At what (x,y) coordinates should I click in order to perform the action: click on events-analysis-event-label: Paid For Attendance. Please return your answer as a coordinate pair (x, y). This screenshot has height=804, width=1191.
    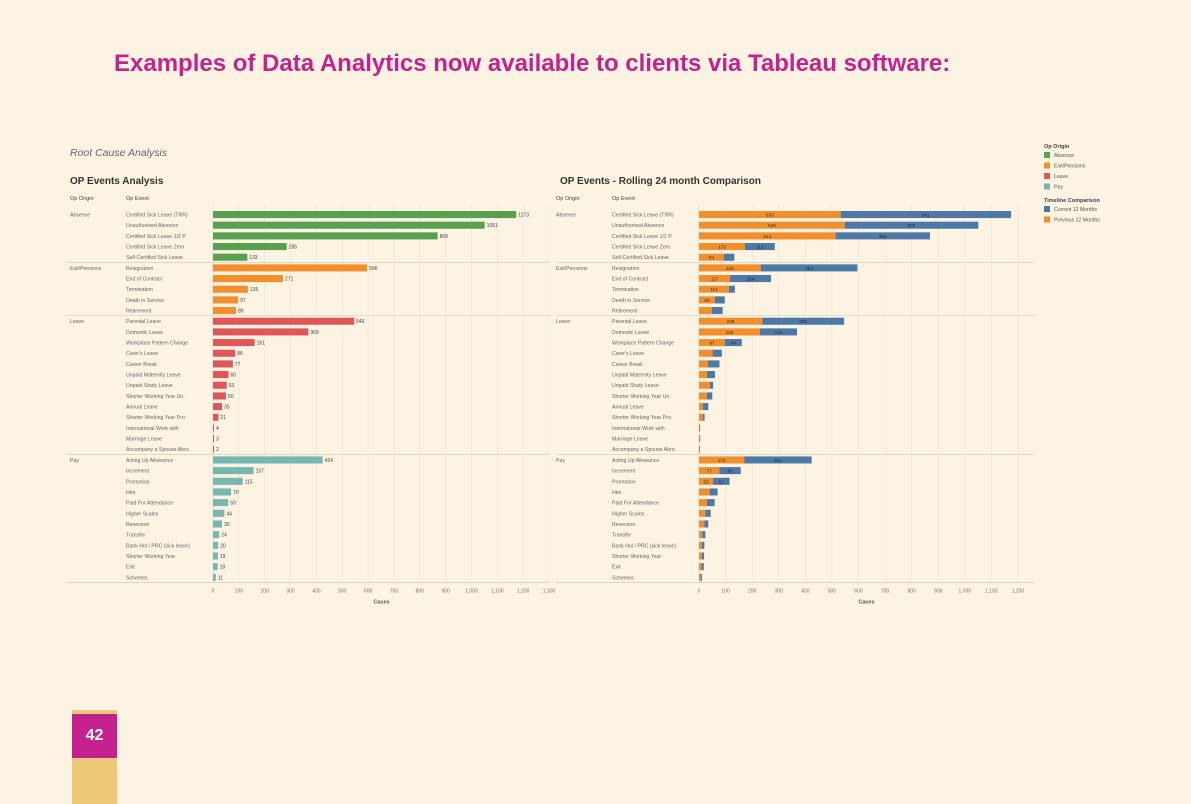
    Looking at the image, I should click on (149, 504).